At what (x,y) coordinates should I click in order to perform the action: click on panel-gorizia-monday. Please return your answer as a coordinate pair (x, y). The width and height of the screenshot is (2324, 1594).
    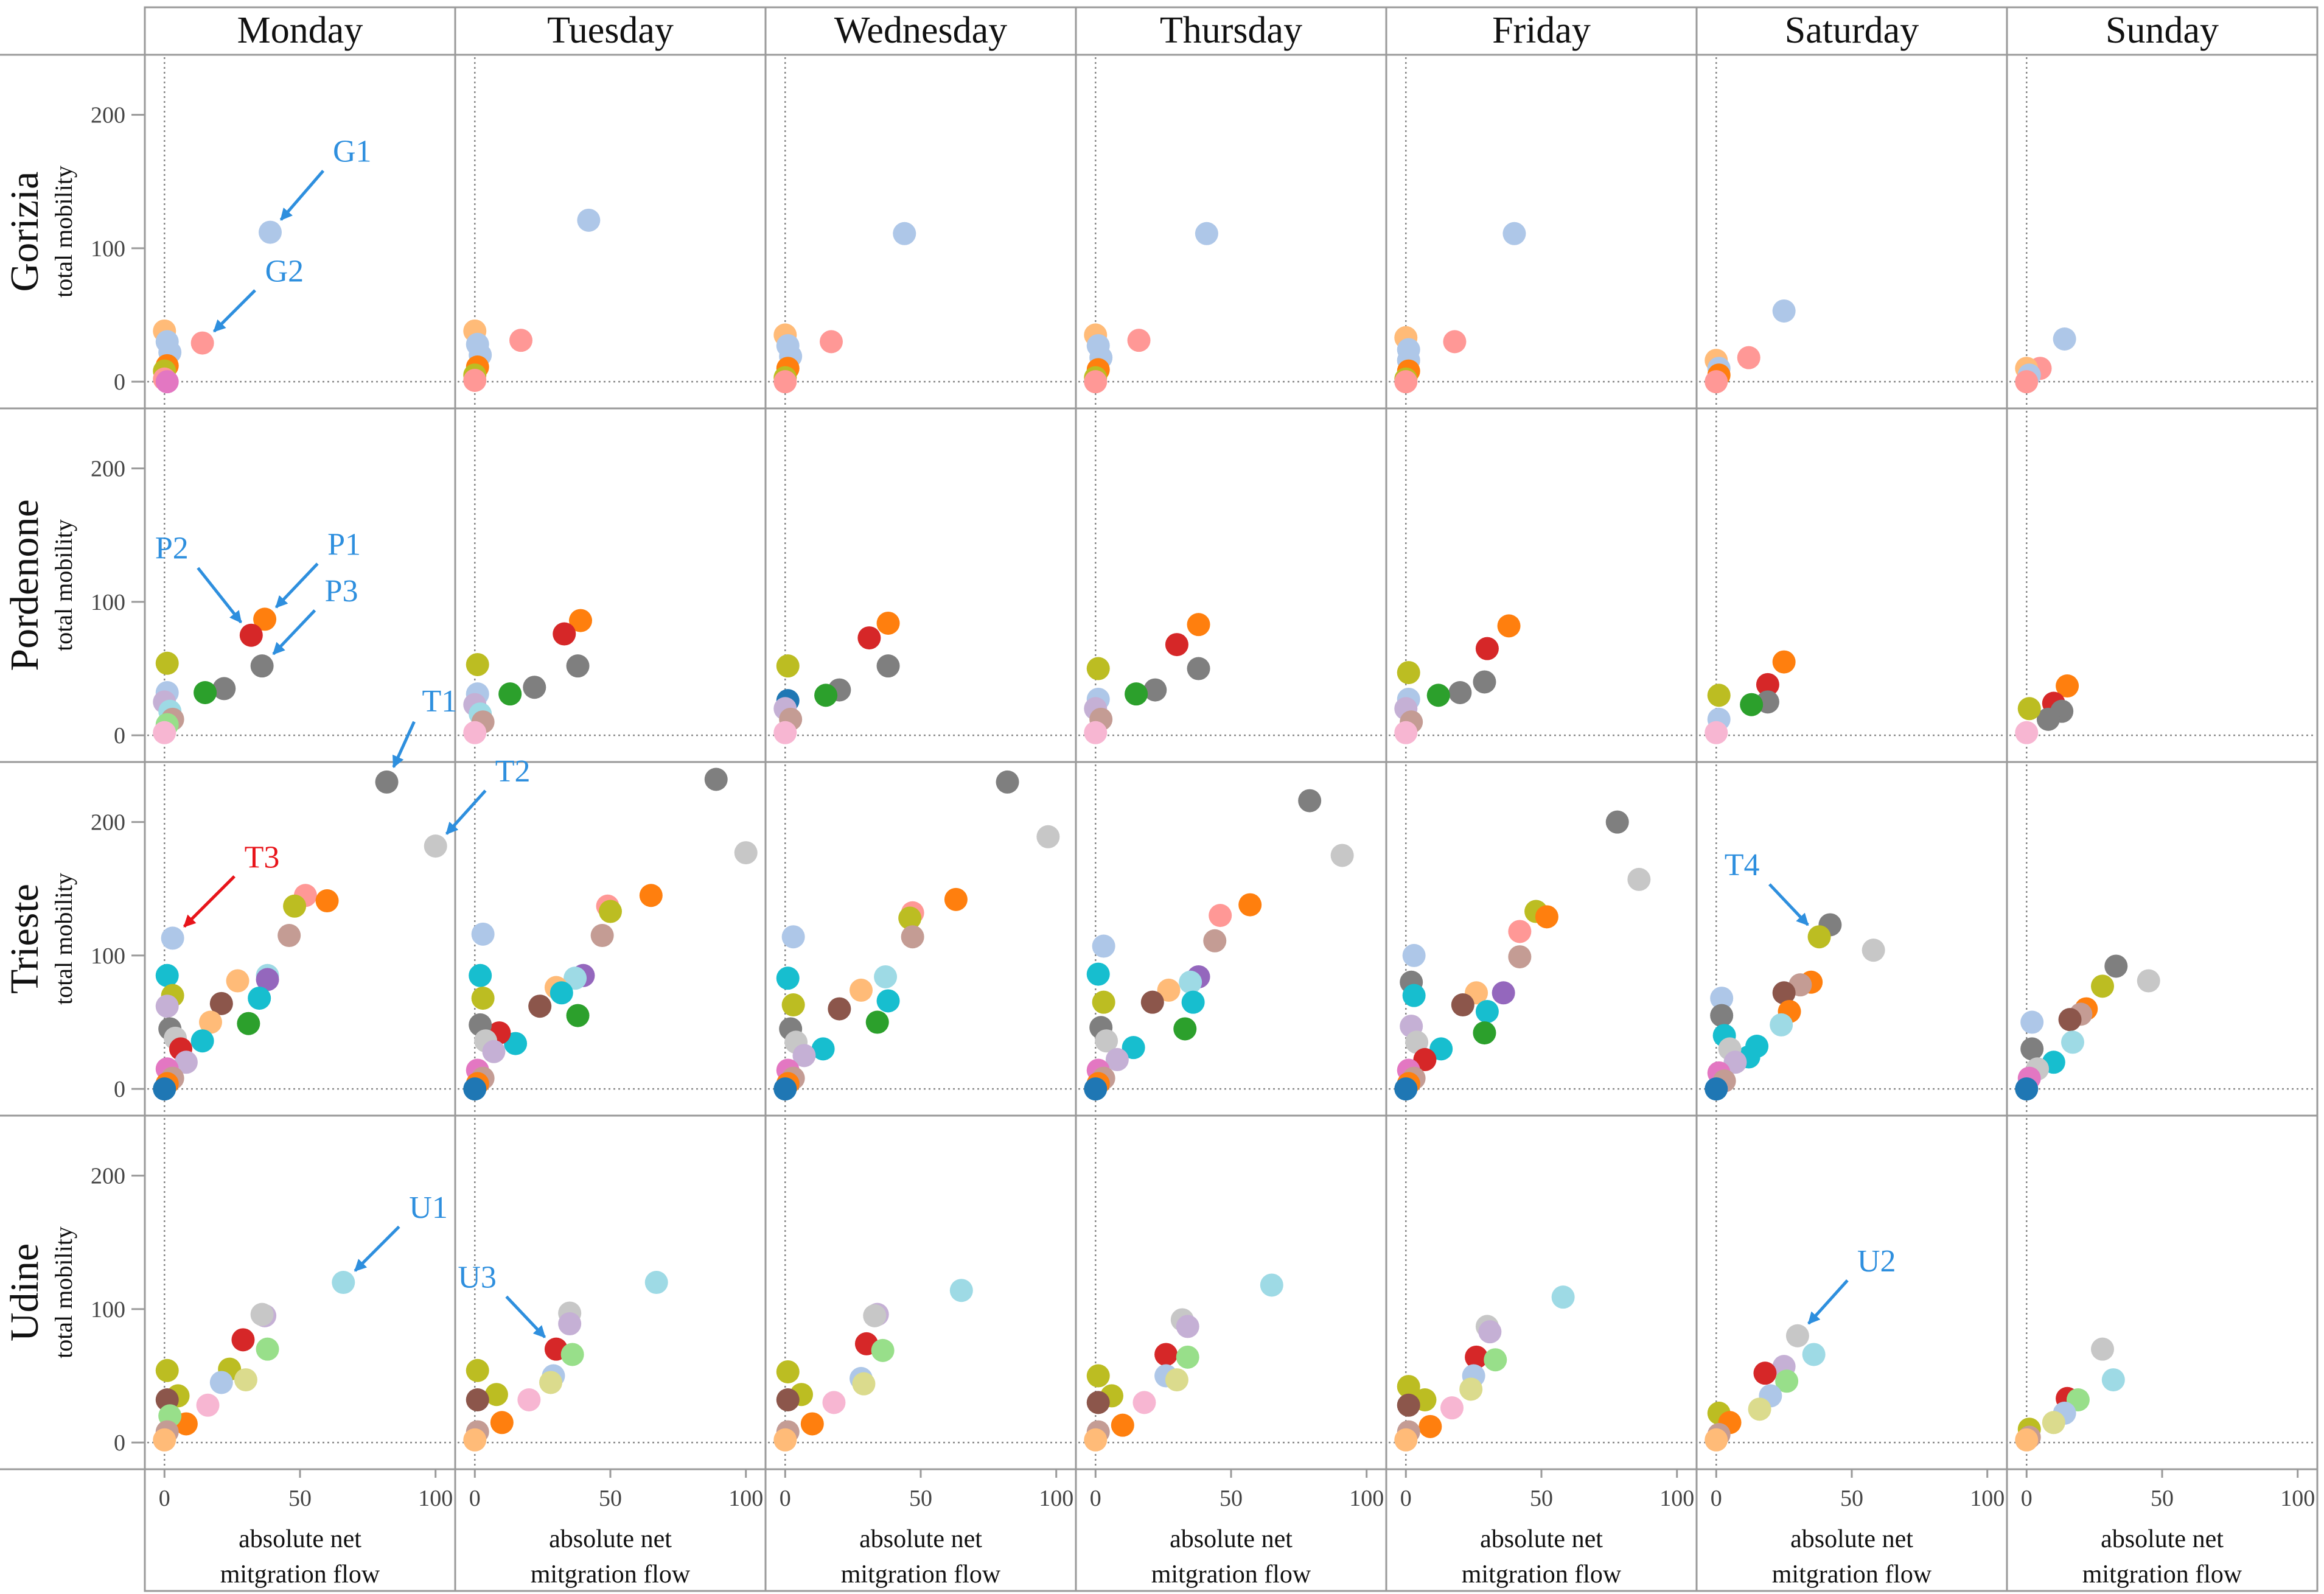
    Looking at the image, I should click on (300, 231).